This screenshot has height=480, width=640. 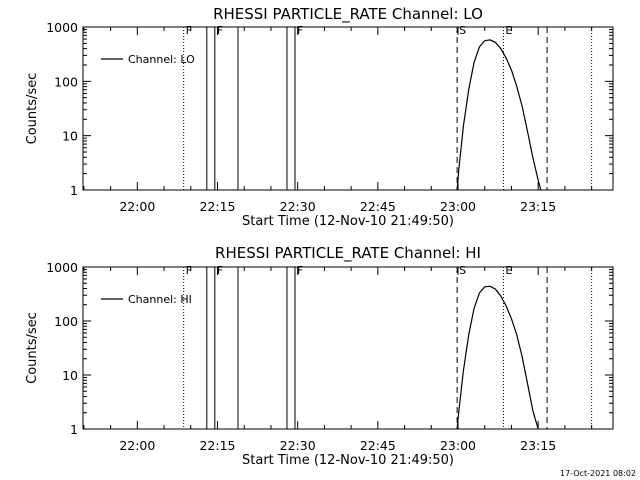 I want to click on timestamp-label: 17-Oct-2021 08:02, so click(x=598, y=473).